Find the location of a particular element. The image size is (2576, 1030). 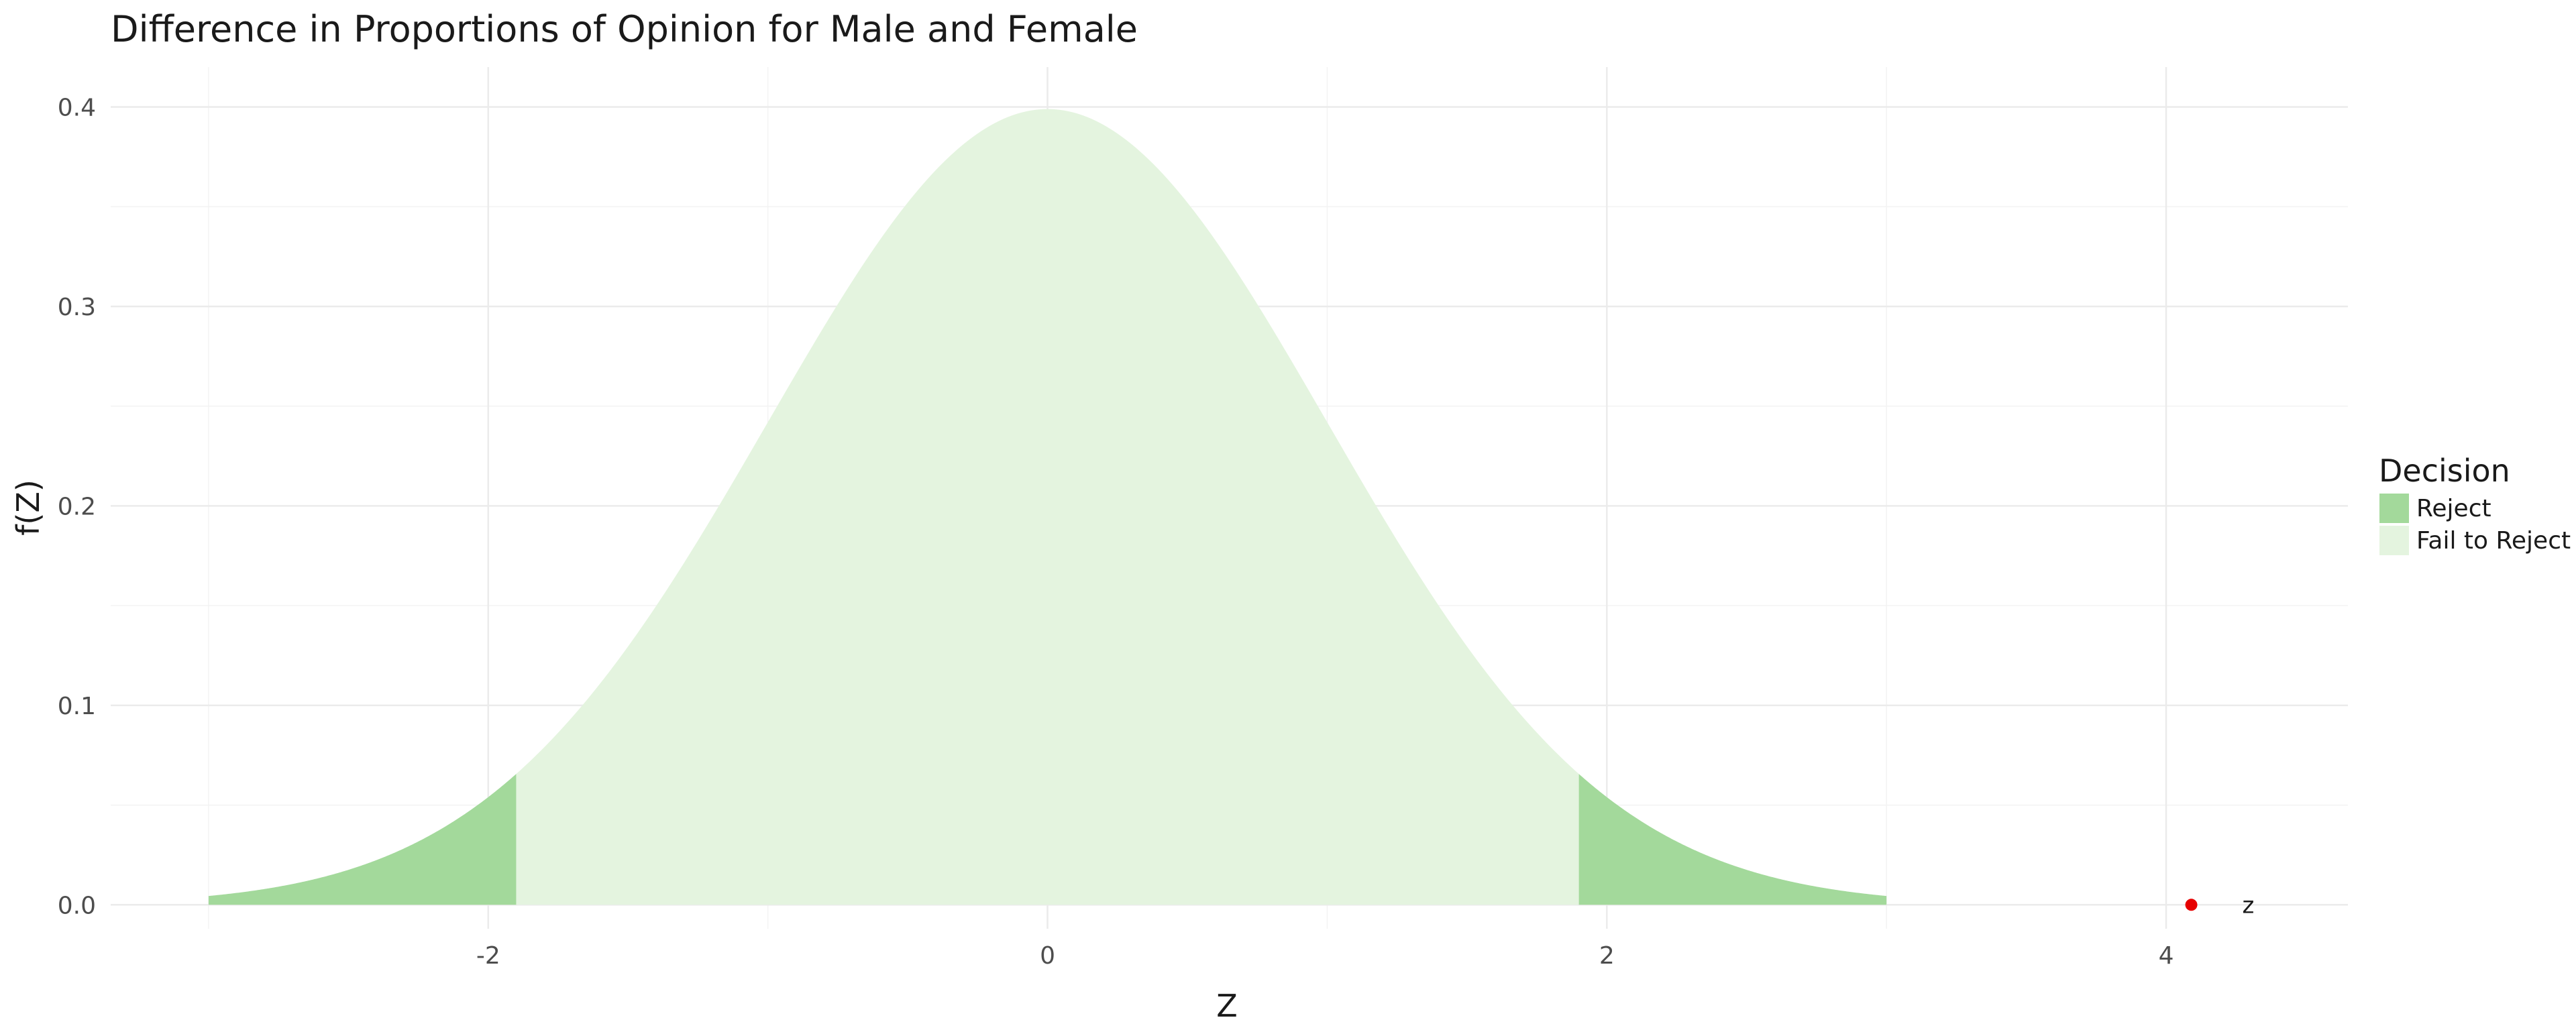

z-statistic-point is located at coordinates (2191, 905).